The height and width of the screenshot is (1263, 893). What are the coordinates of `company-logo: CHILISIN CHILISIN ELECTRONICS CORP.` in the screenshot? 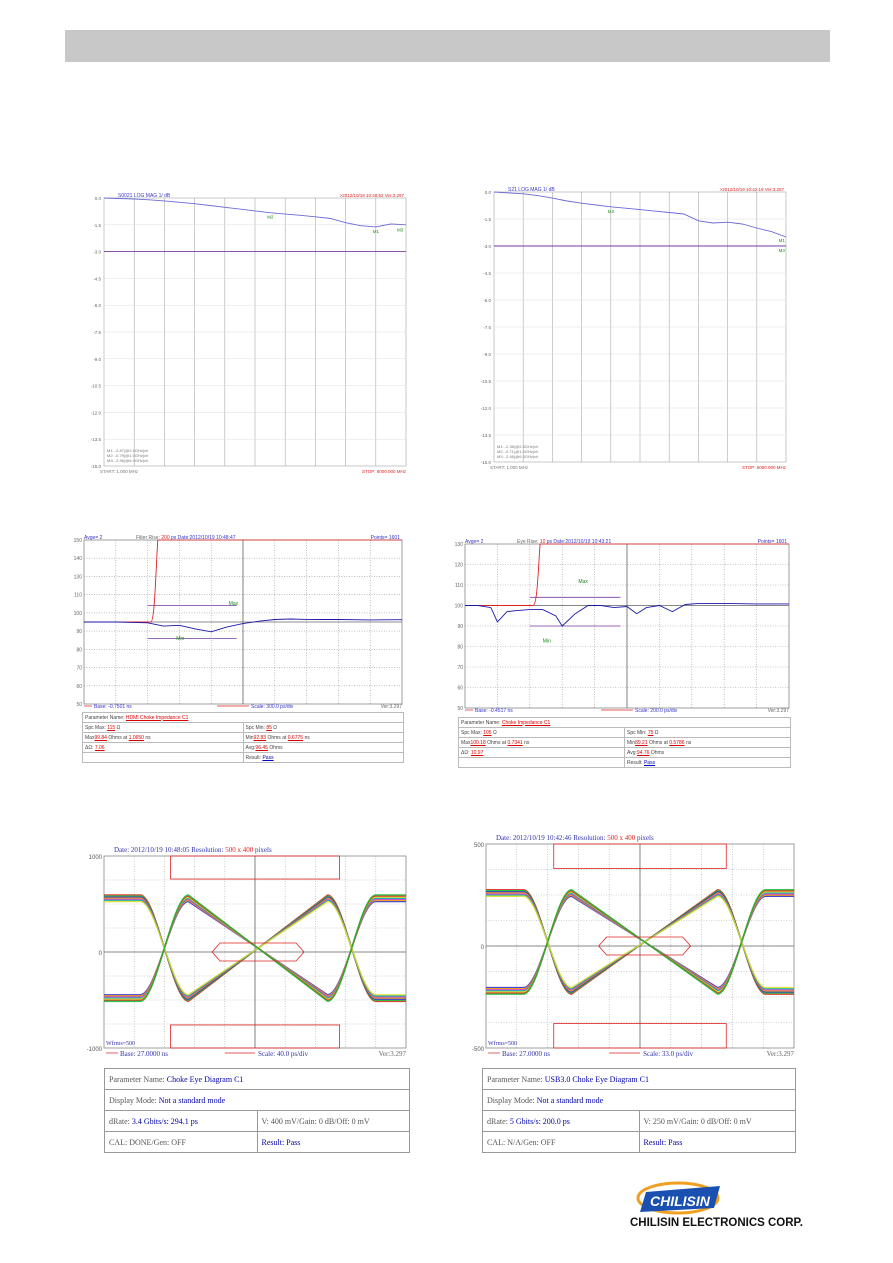 It's located at (730, 1206).